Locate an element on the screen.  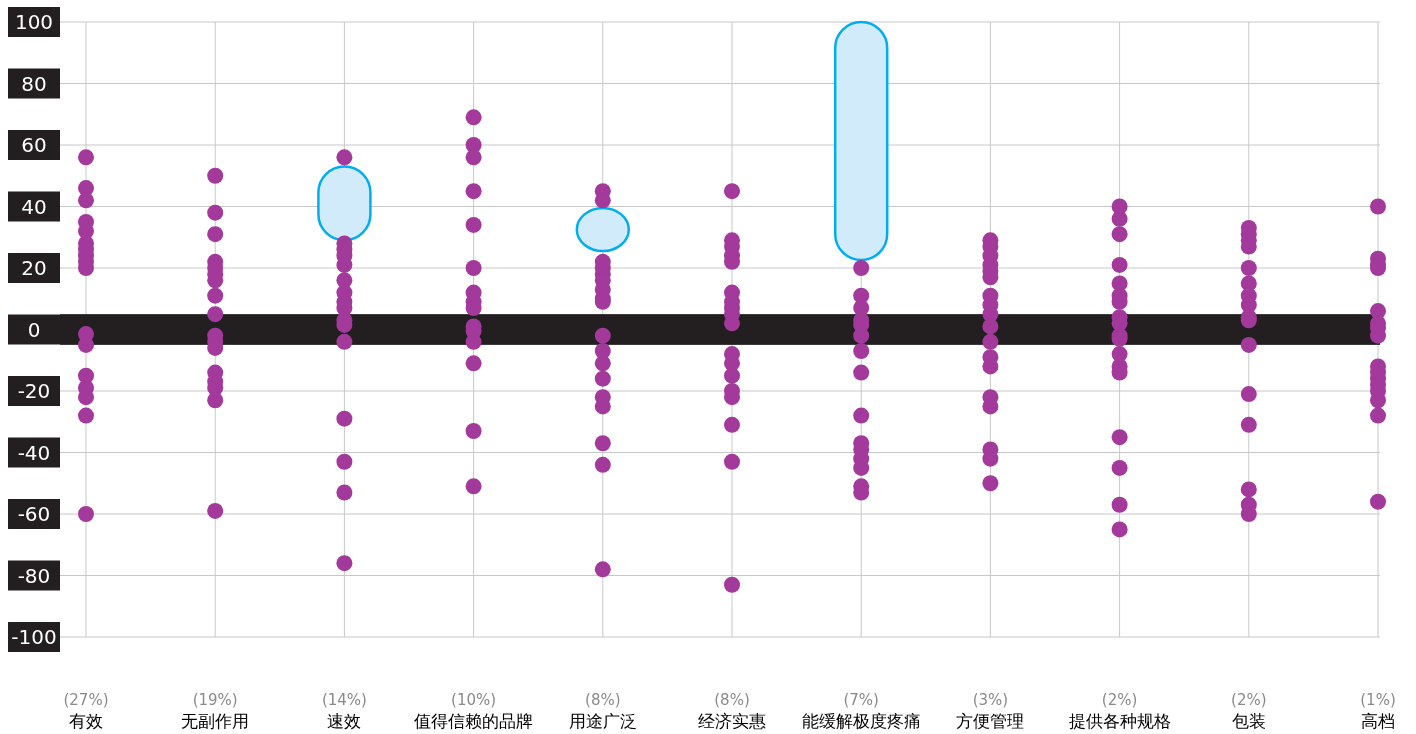
y-tick-label: -60 is located at coordinates (34, 514).